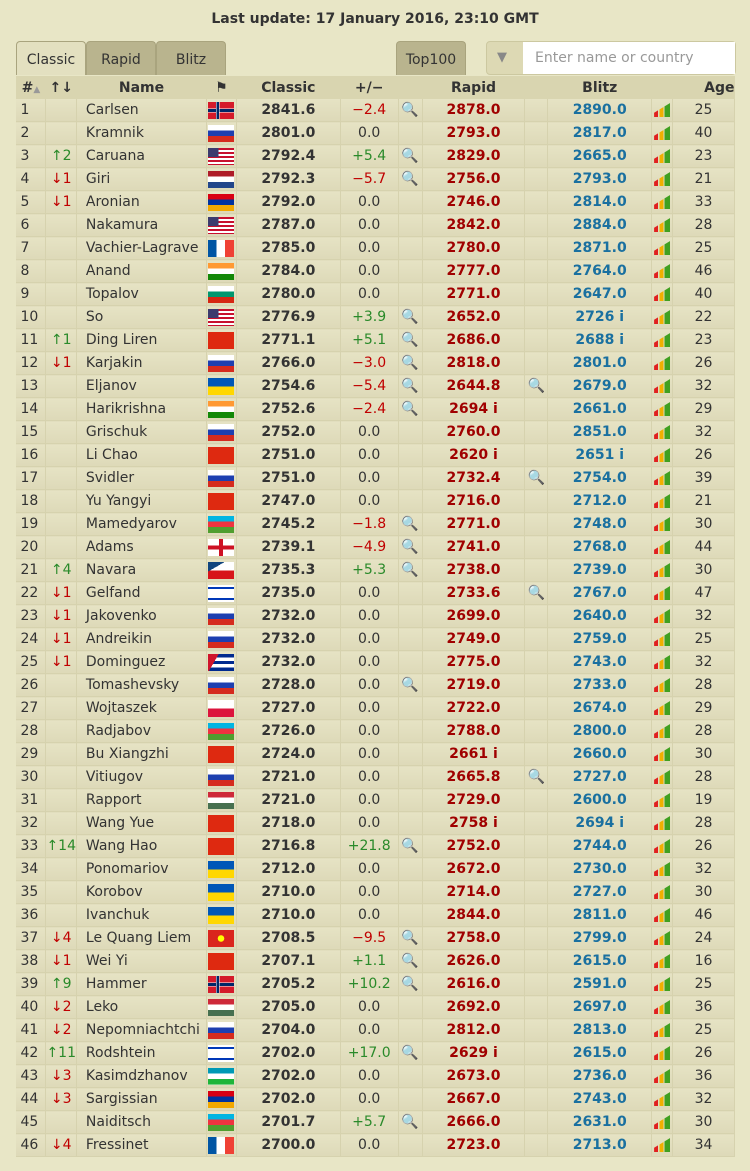 The height and width of the screenshot is (1171, 750). I want to click on col-change: ↑↓, so click(61, 87).